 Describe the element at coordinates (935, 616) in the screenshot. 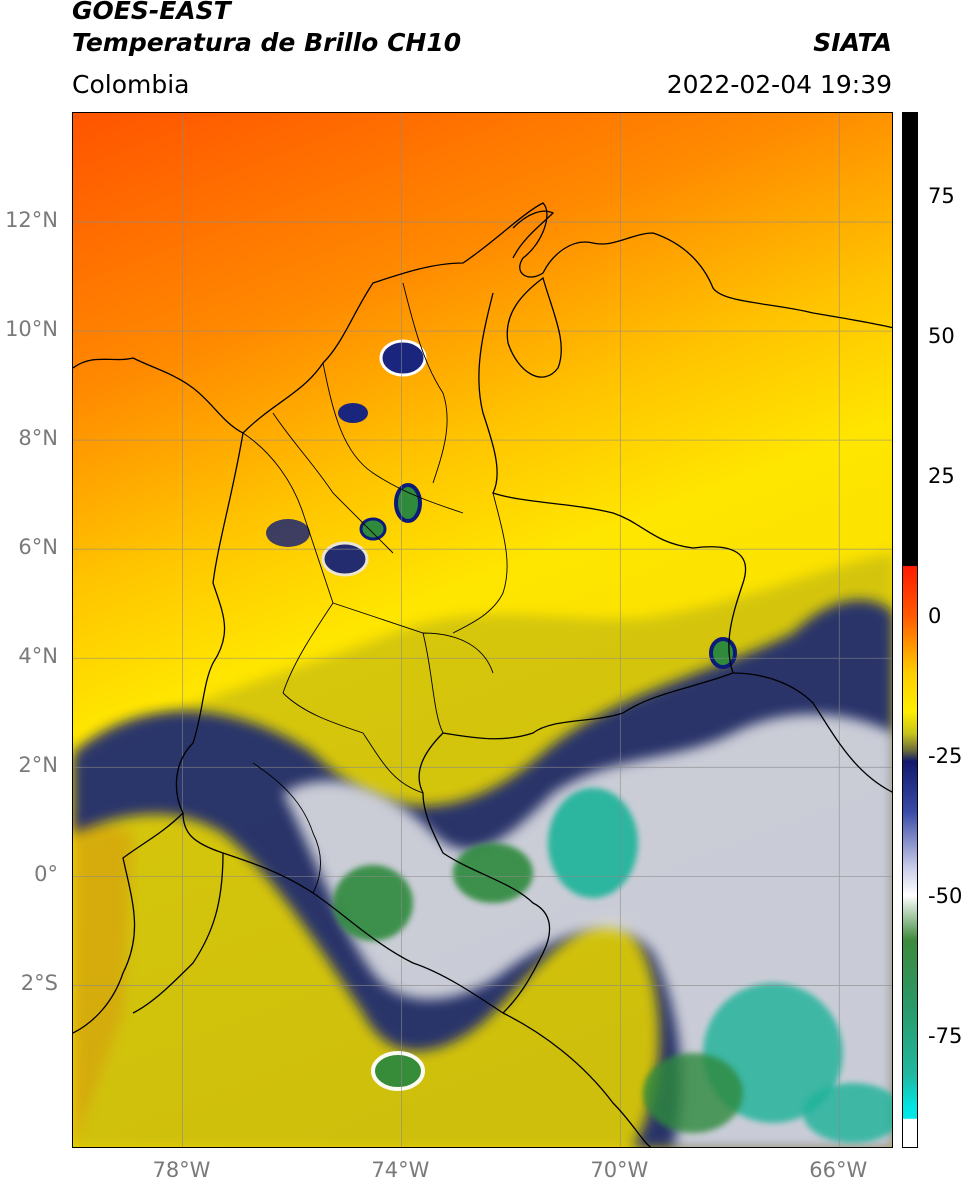

I see `colorbar-tick-label: 0` at that location.